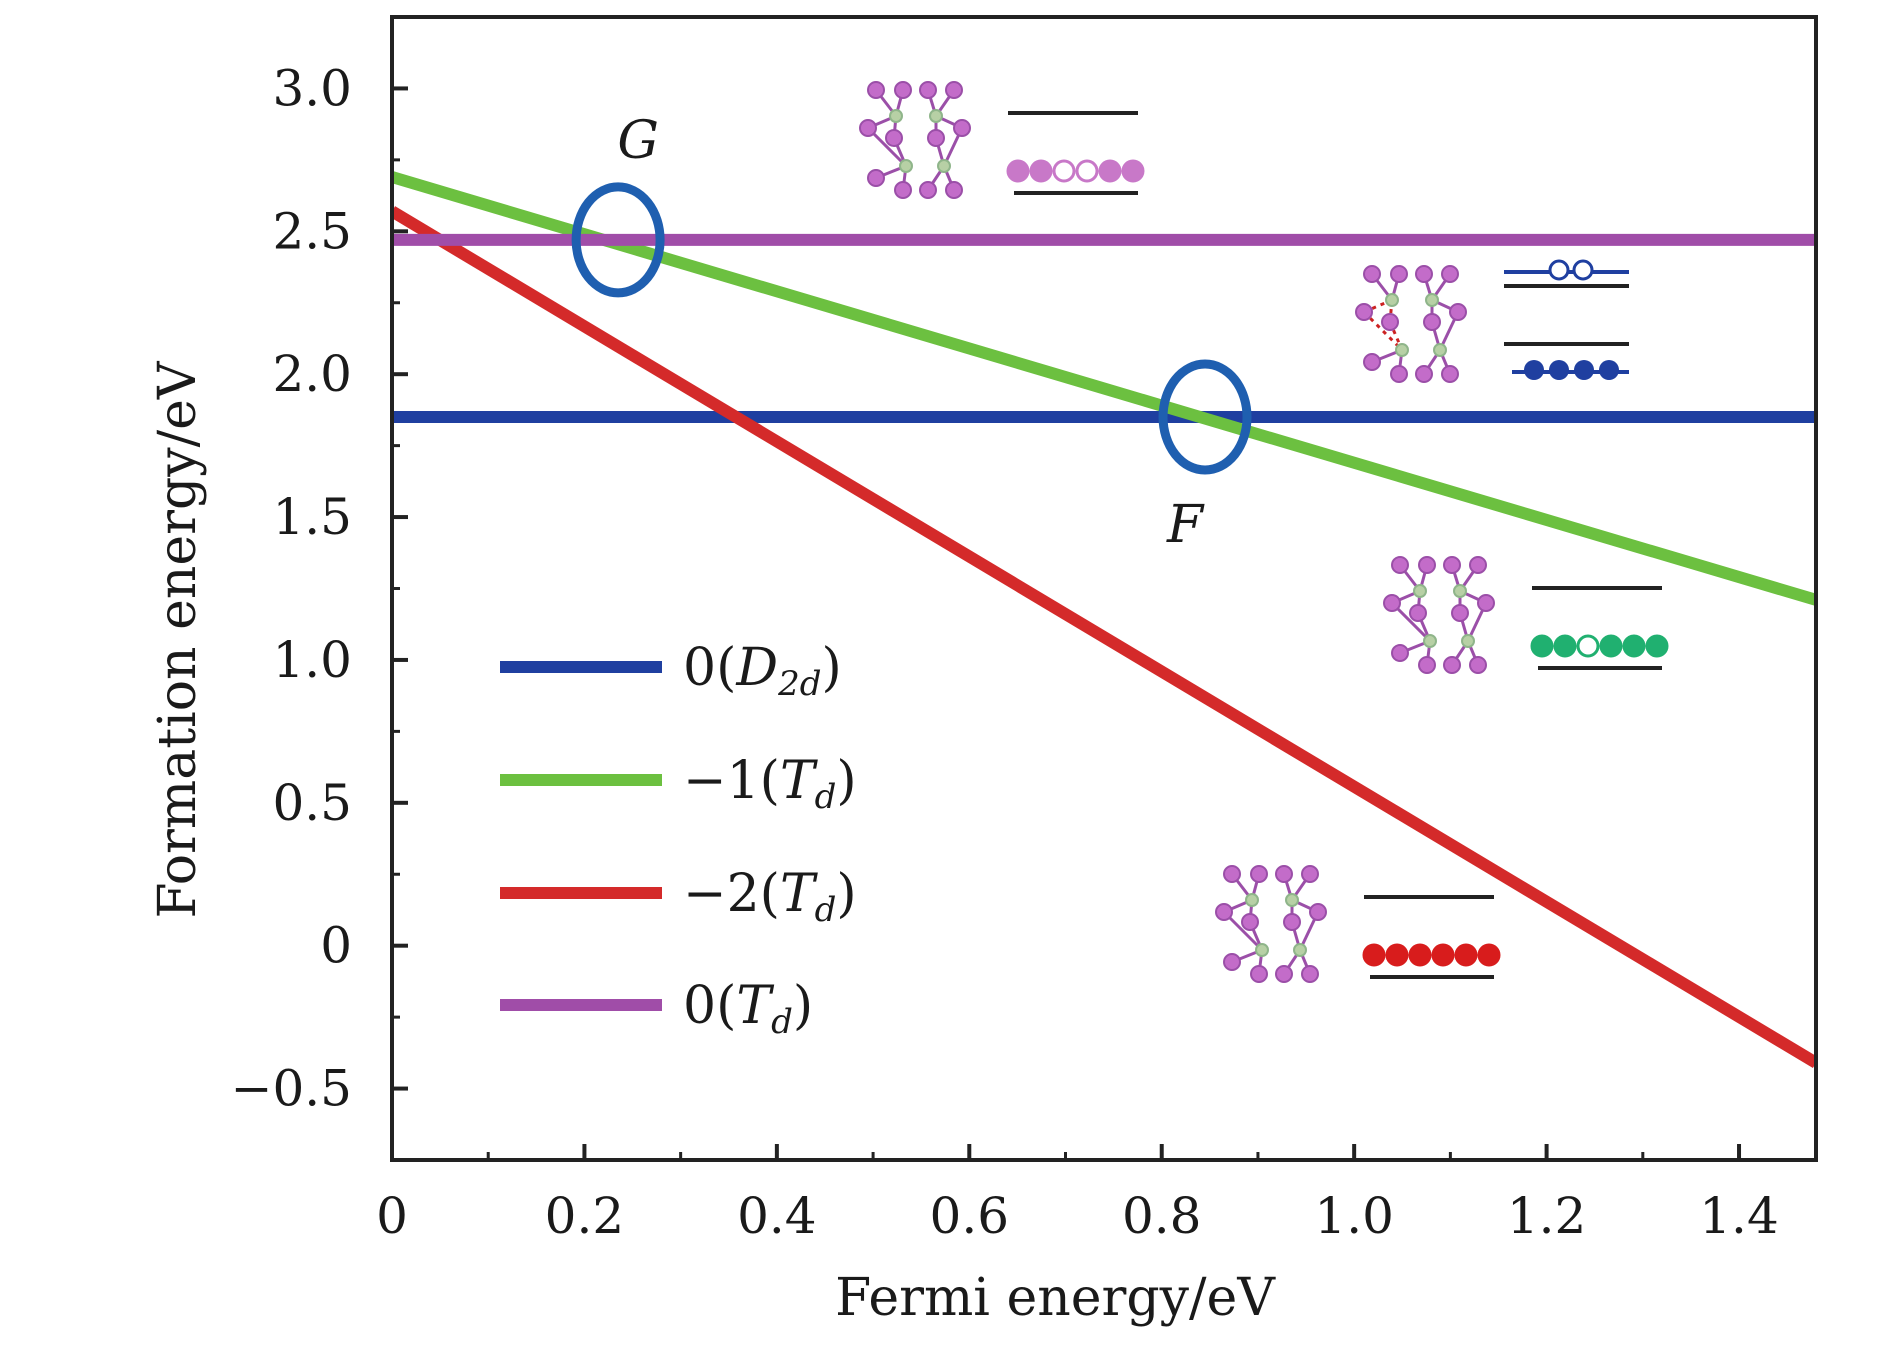 Image resolution: width=1890 pixels, height=1347 pixels. Describe the element at coordinates (770, 897) in the screenshot. I see `legend-label-2: −2(Td)` at that location.